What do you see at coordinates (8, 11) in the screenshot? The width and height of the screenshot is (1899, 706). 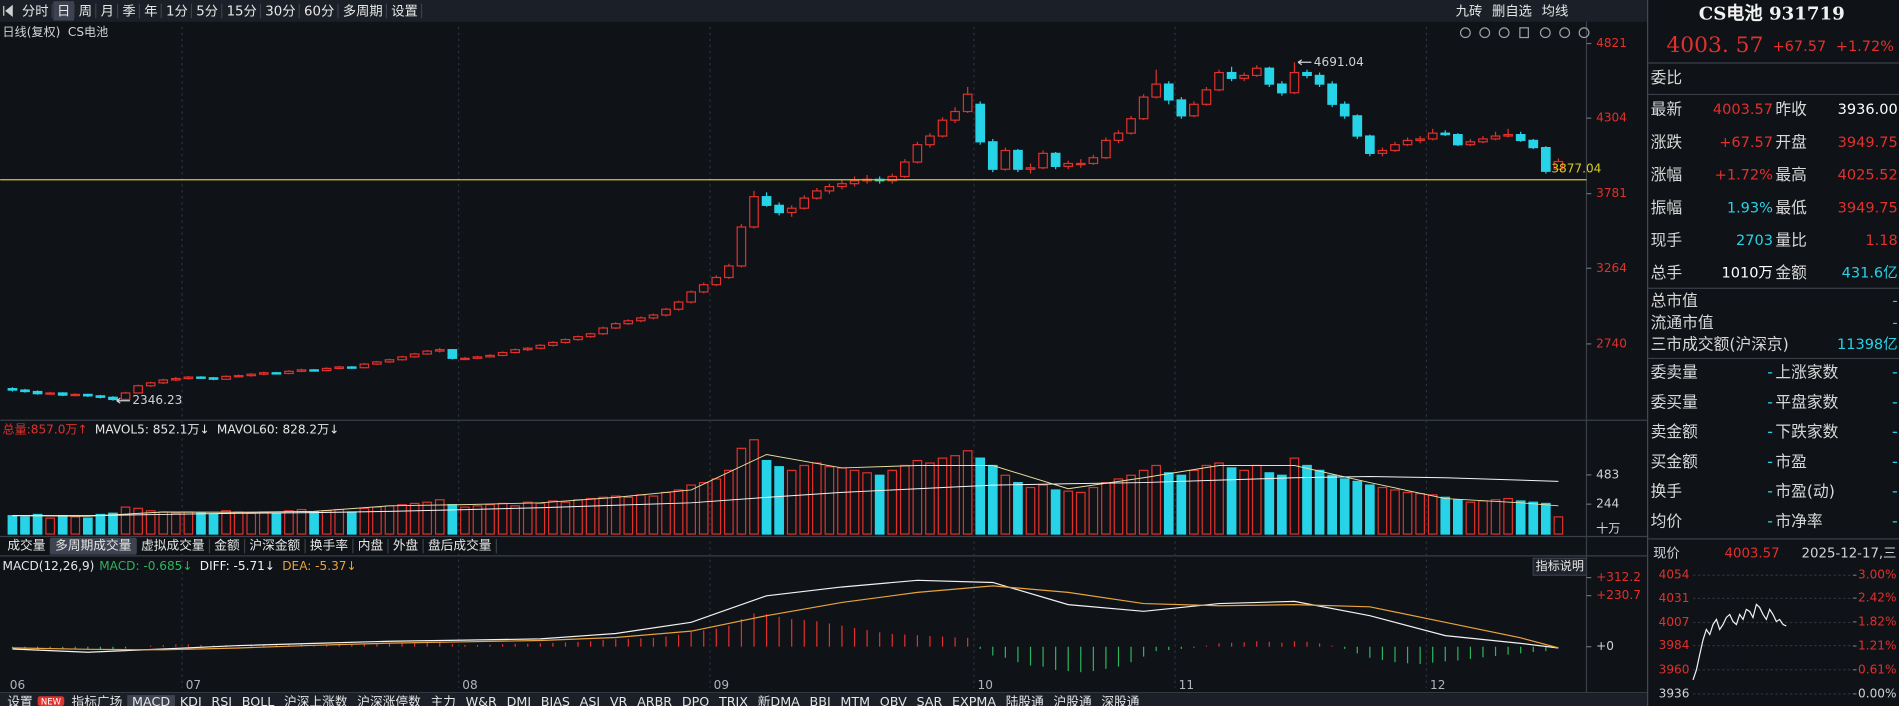 I see `back-icon` at bounding box center [8, 11].